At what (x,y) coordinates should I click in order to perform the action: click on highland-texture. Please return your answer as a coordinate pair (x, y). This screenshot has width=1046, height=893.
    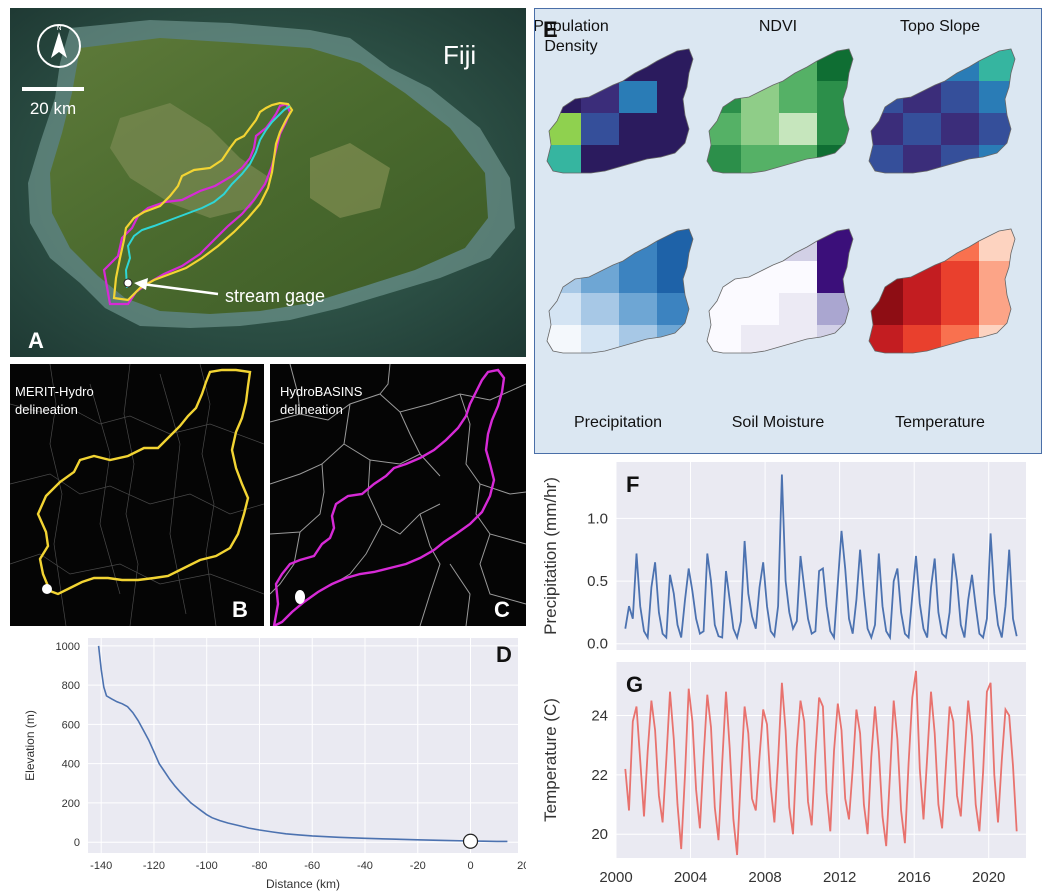
    Looking at the image, I should click on (190, 160).